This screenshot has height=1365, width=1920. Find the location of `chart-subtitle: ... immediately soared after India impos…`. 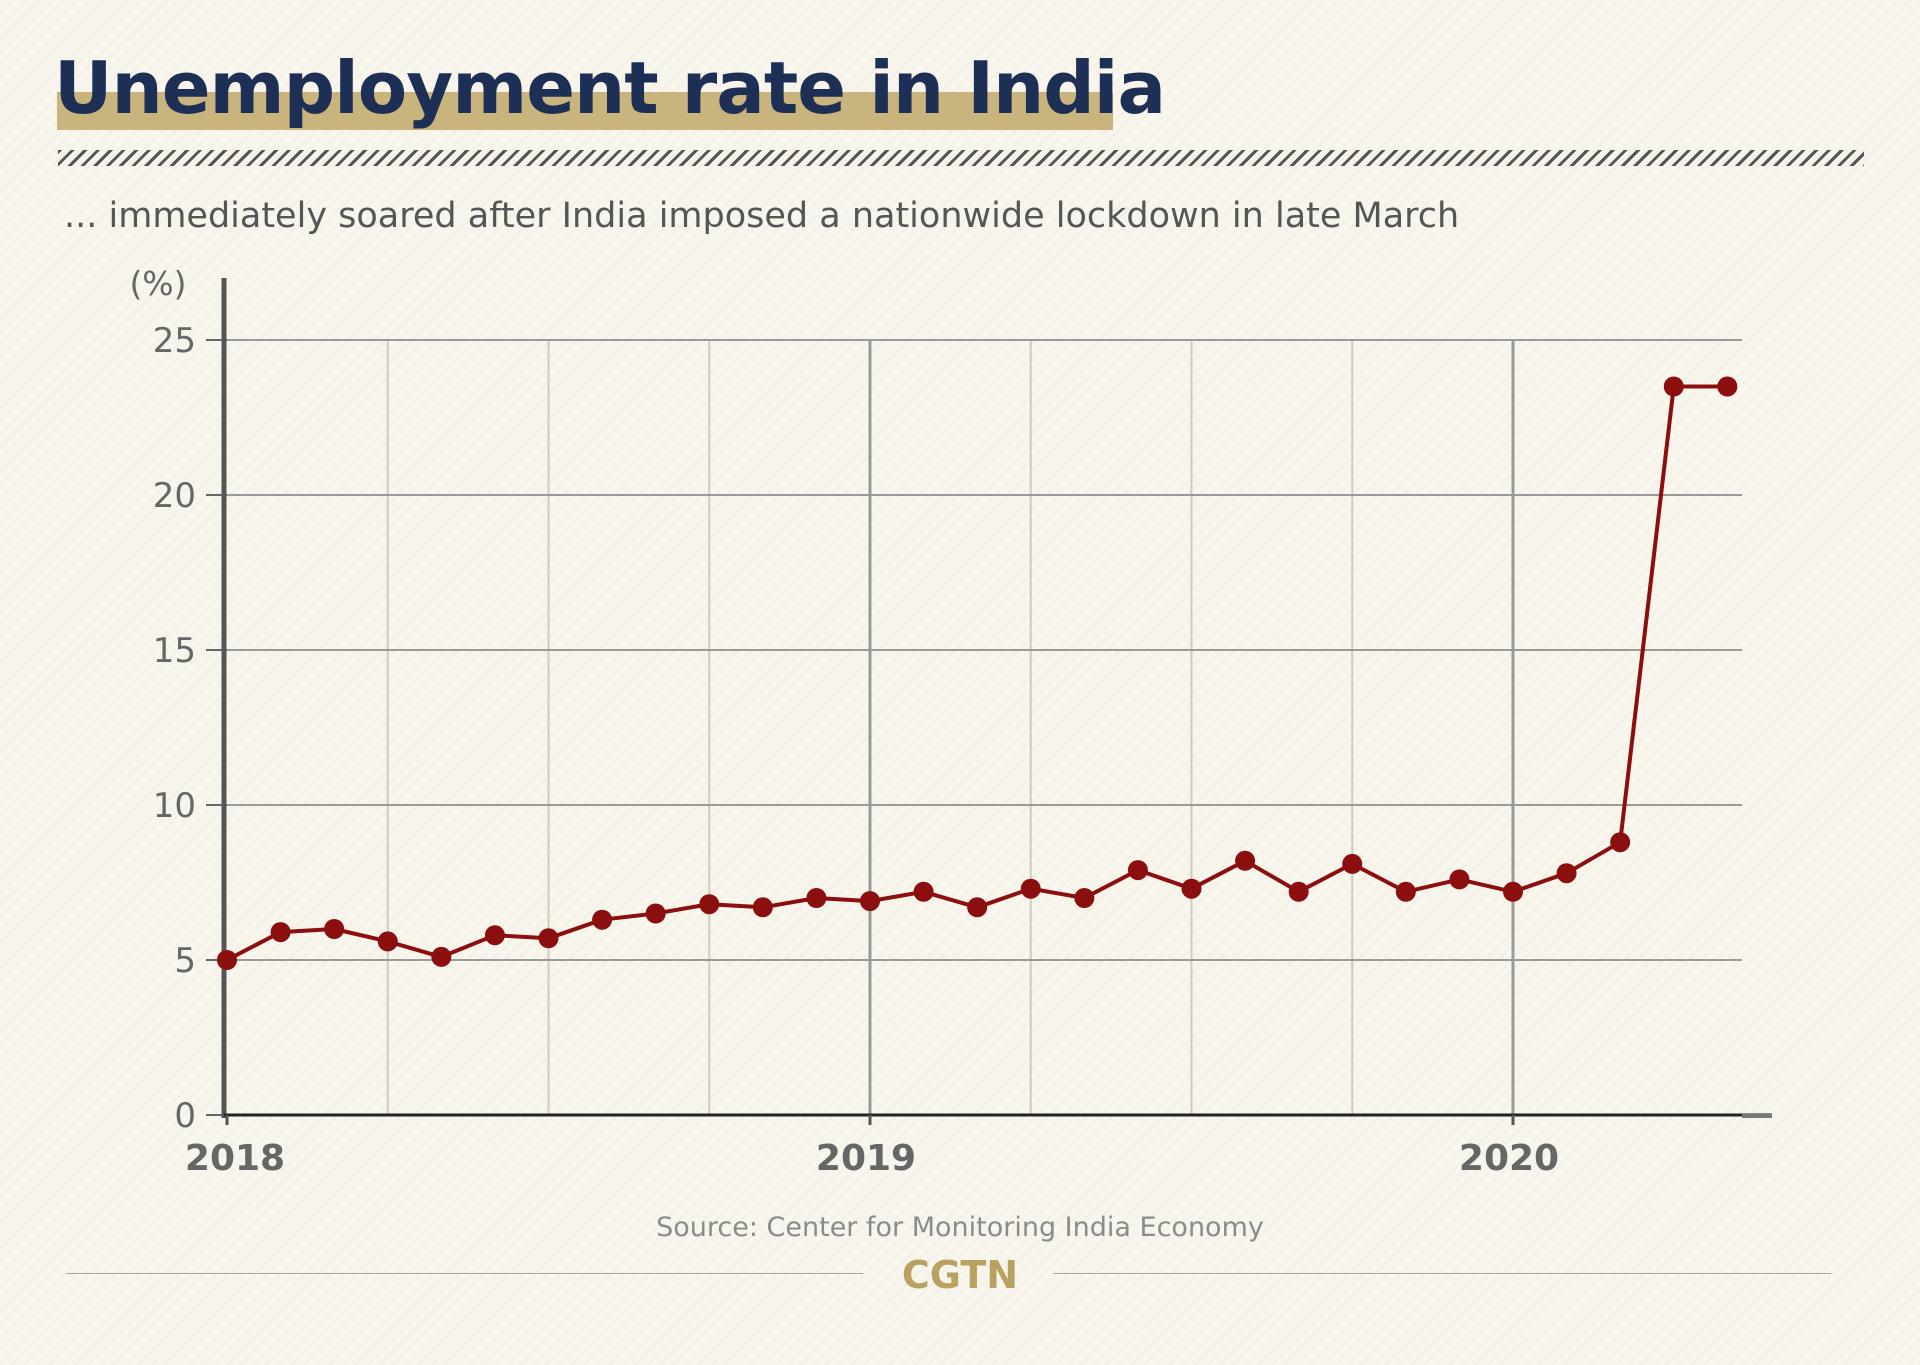

chart-subtitle: ... immediately soared after India impos… is located at coordinates (762, 216).